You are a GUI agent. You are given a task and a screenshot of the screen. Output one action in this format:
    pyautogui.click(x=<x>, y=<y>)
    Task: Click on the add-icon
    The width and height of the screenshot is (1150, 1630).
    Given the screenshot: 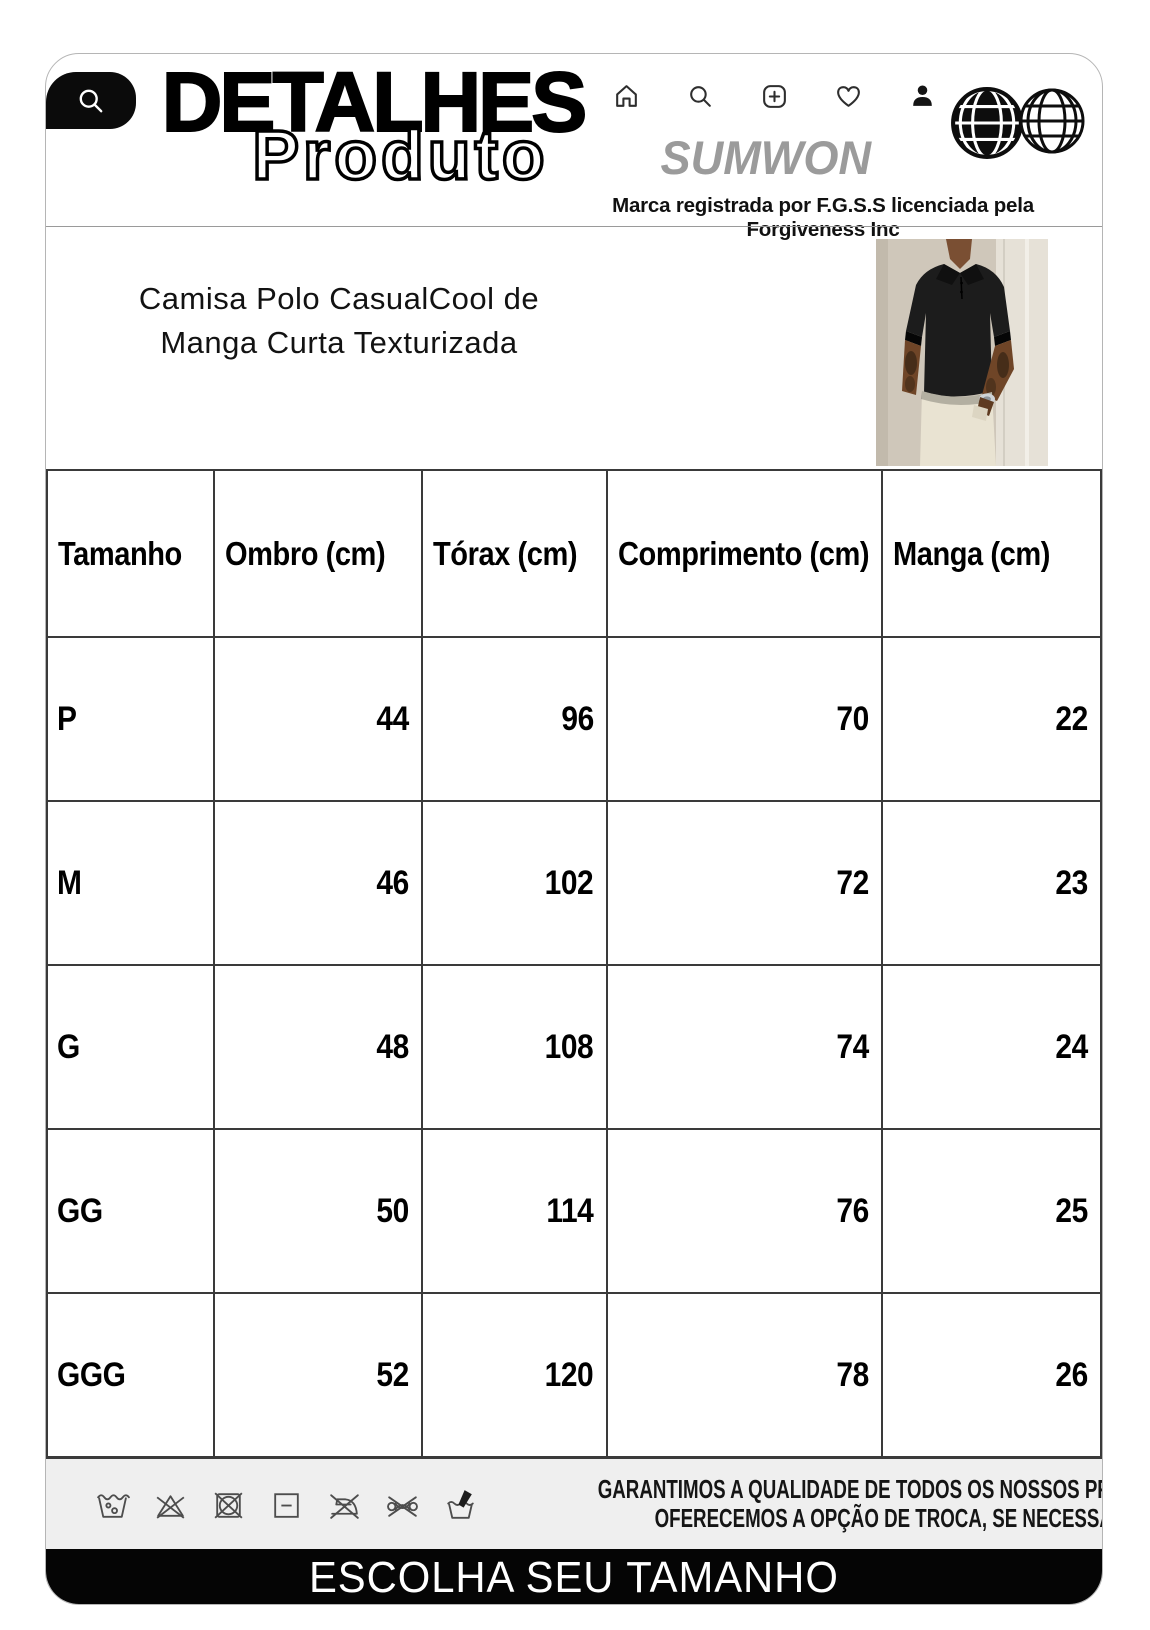 What is the action you would take?
    pyautogui.click(x=774, y=96)
    